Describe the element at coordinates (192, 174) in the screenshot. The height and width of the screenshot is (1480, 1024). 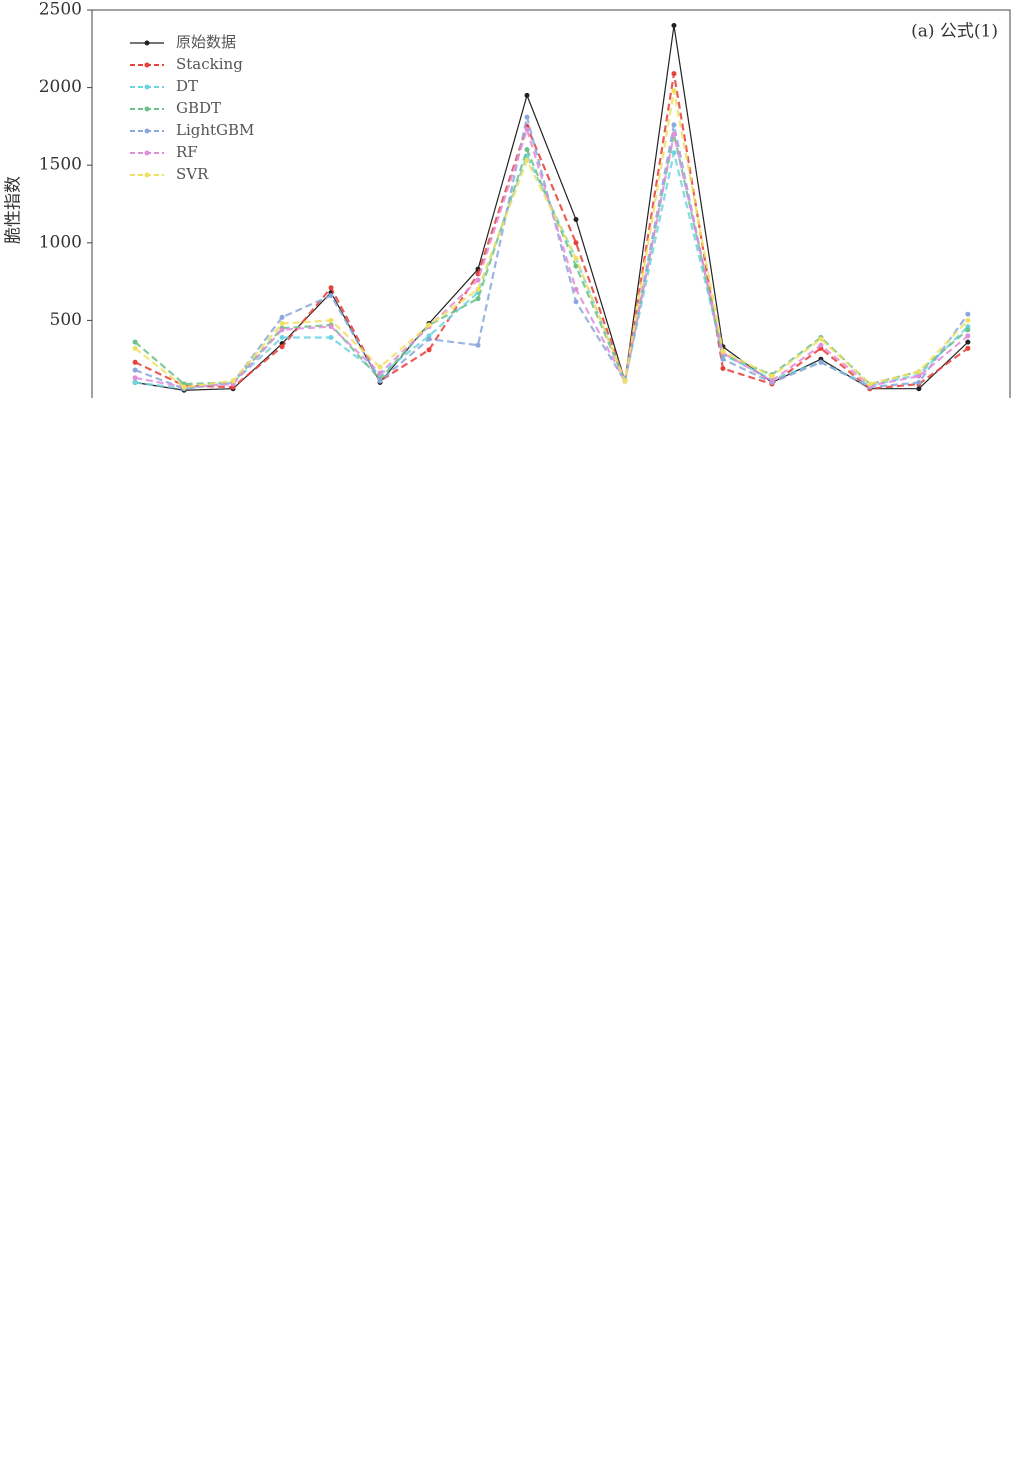
I see `legend-label: SVR` at that location.